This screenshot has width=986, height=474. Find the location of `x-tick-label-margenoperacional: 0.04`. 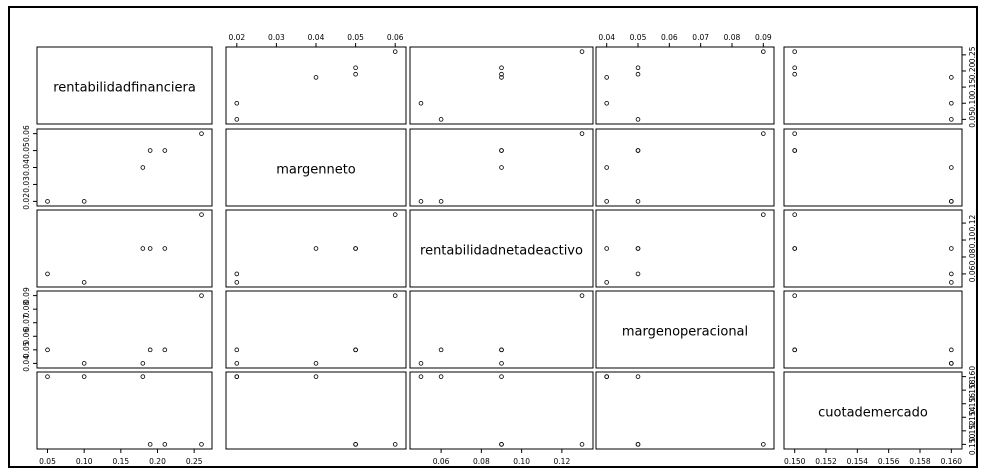

x-tick-label-margenoperacional: 0.04 is located at coordinates (606, 37).